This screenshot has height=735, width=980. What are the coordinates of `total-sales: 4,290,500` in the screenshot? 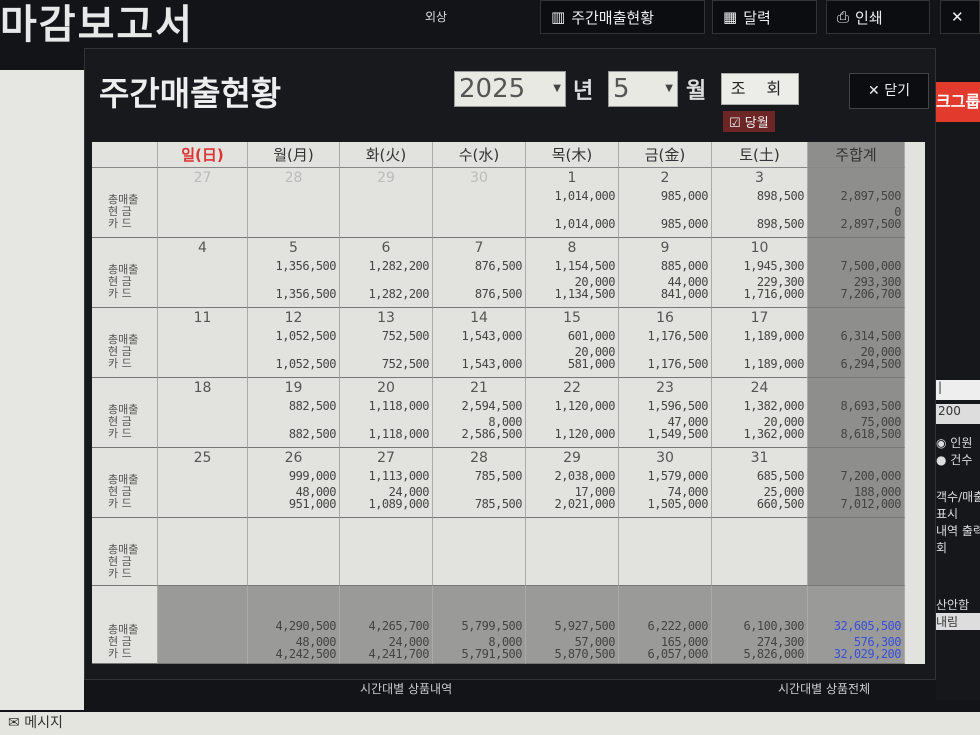 It's located at (305, 626).